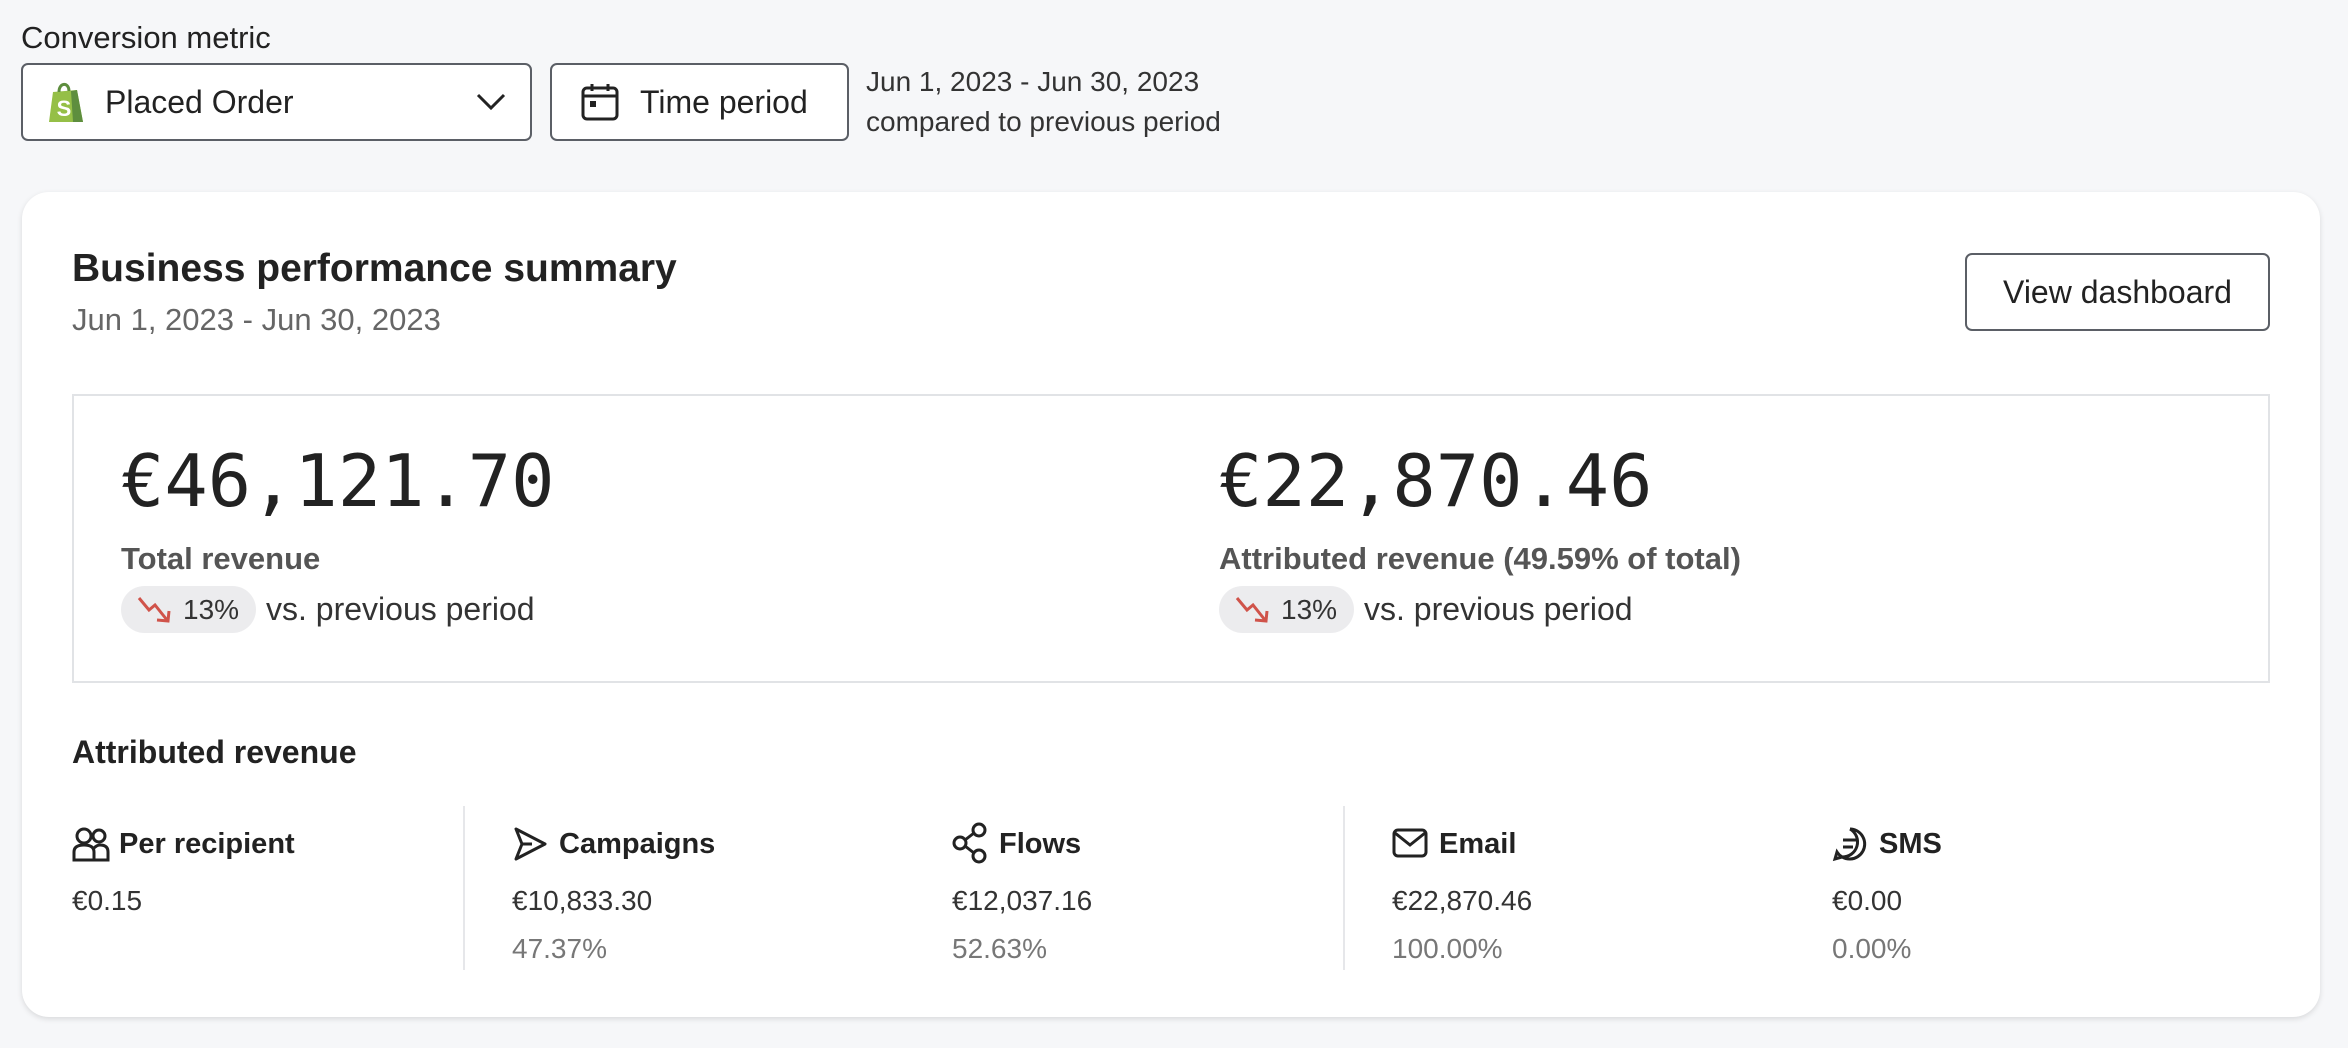  I want to click on time-period-button: Time period, so click(699, 102).